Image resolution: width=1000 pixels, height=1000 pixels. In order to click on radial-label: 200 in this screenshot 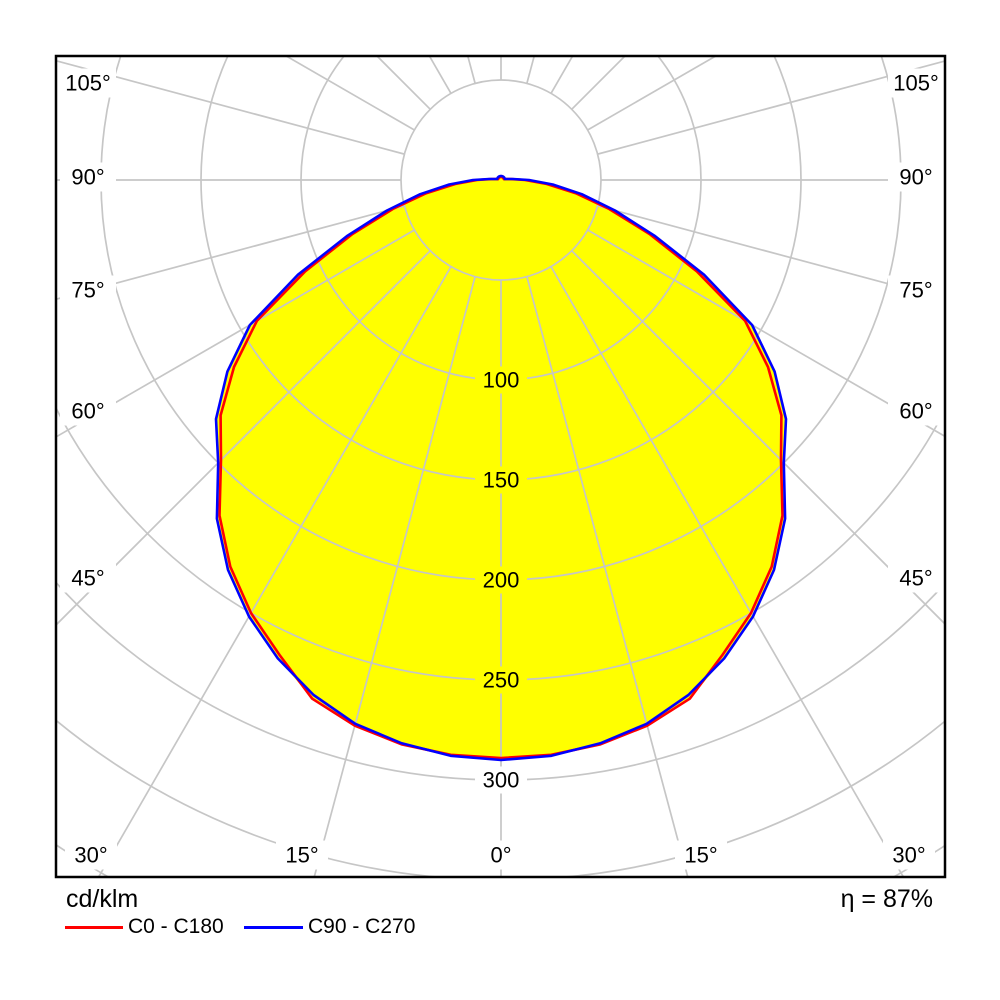, I will do `click(501, 580)`.